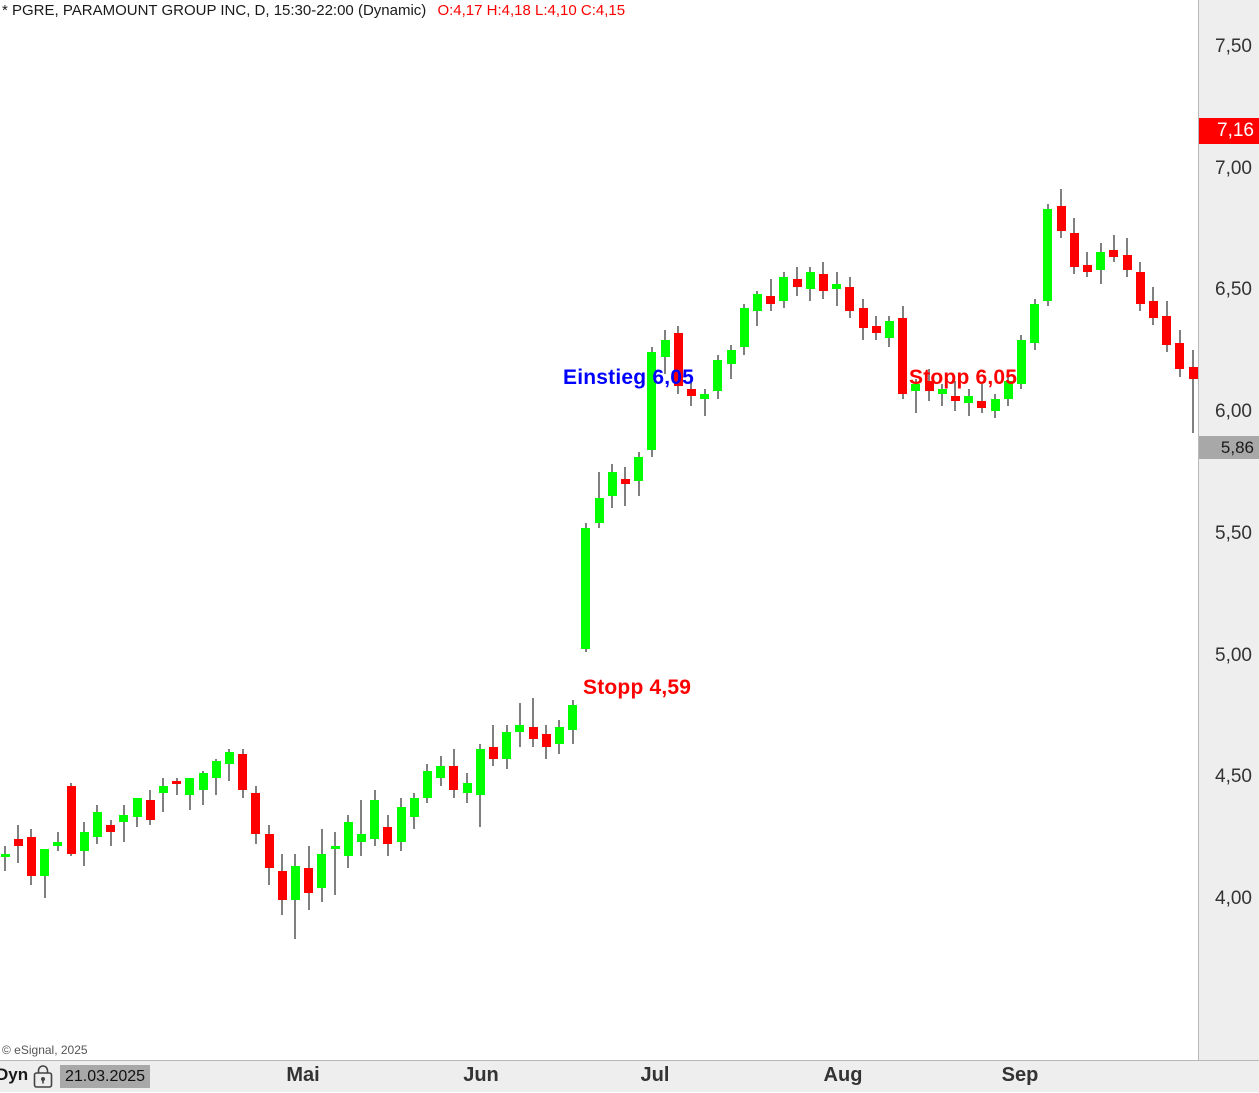 The width and height of the screenshot is (1259, 1093). Describe the element at coordinates (43, 1076) in the screenshot. I see `lock-icon` at that location.